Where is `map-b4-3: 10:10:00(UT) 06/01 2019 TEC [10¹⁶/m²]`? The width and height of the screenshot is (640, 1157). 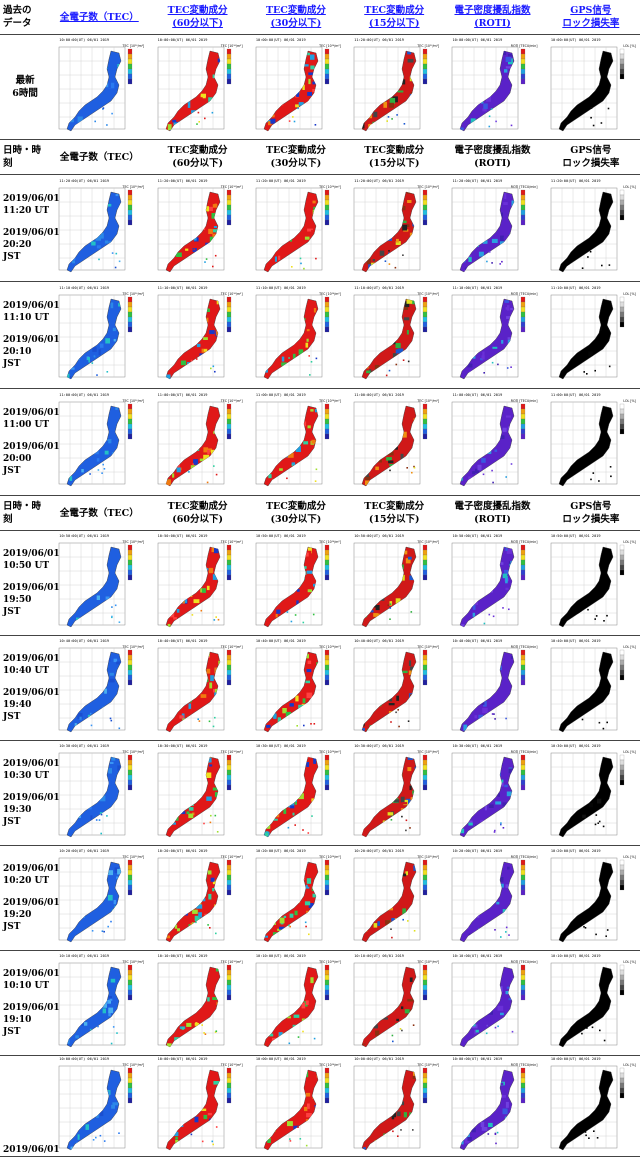 map-b4-3: 10:10:00(UT) 06/01 2019 TEC [10¹⁶/m²] is located at coordinates (394, 1003).